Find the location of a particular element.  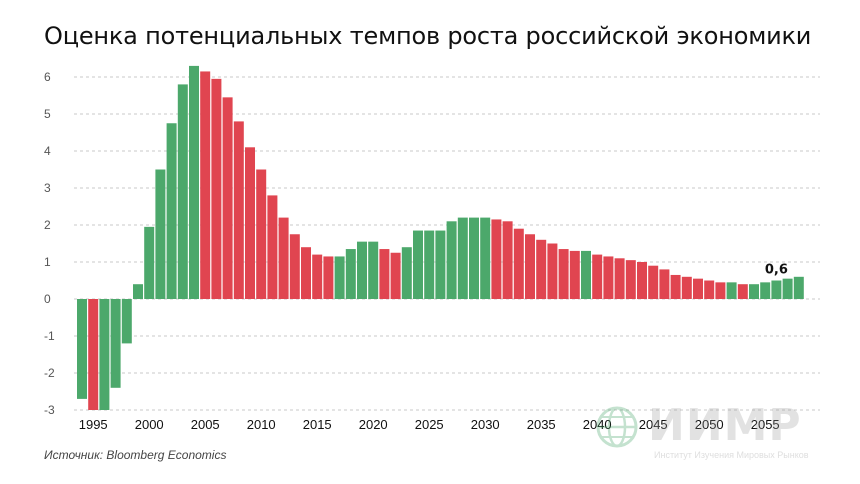

x-tick-label: 2030 is located at coordinates (485, 424).